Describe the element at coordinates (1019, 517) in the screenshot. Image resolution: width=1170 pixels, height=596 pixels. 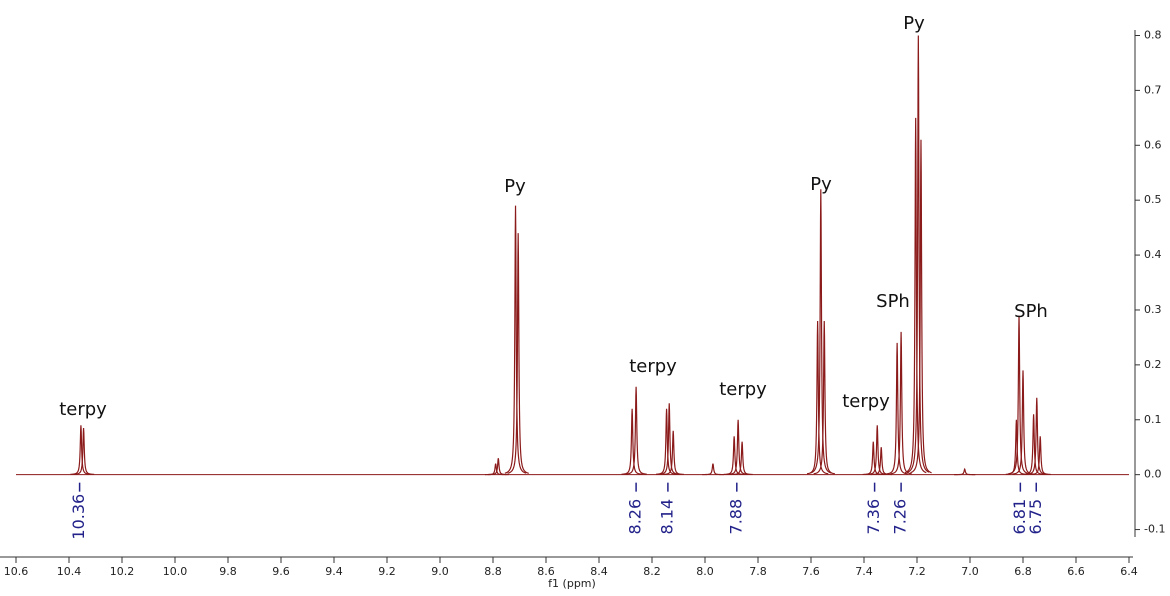
I see `peak-label: 6.81` at that location.